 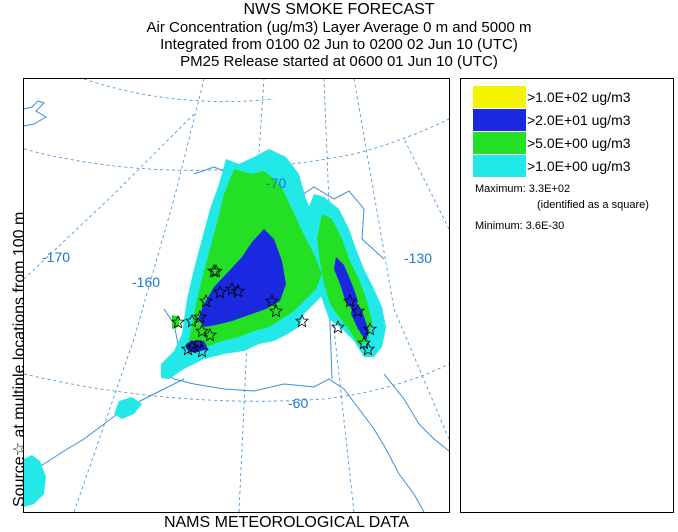 What do you see at coordinates (56, 257) in the screenshot?
I see `longitude-label-170: -170` at bounding box center [56, 257].